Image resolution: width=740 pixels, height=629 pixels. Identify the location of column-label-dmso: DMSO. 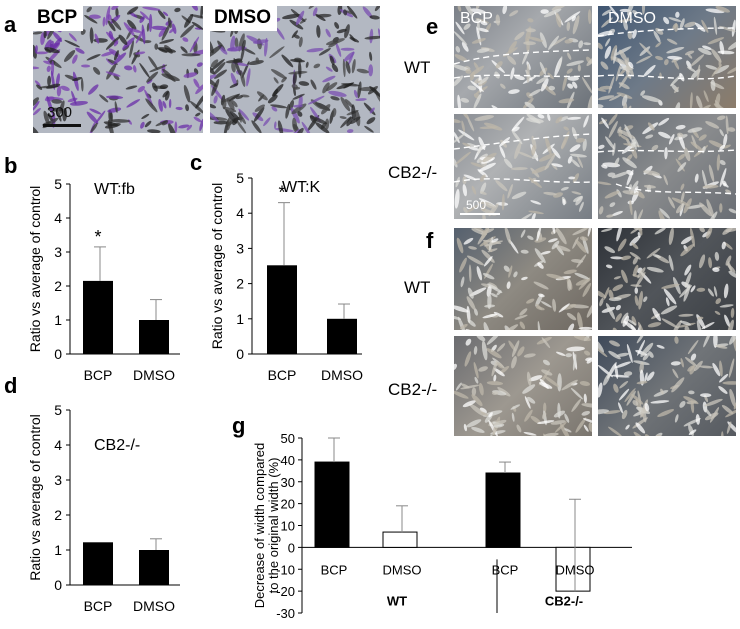
(632, 18).